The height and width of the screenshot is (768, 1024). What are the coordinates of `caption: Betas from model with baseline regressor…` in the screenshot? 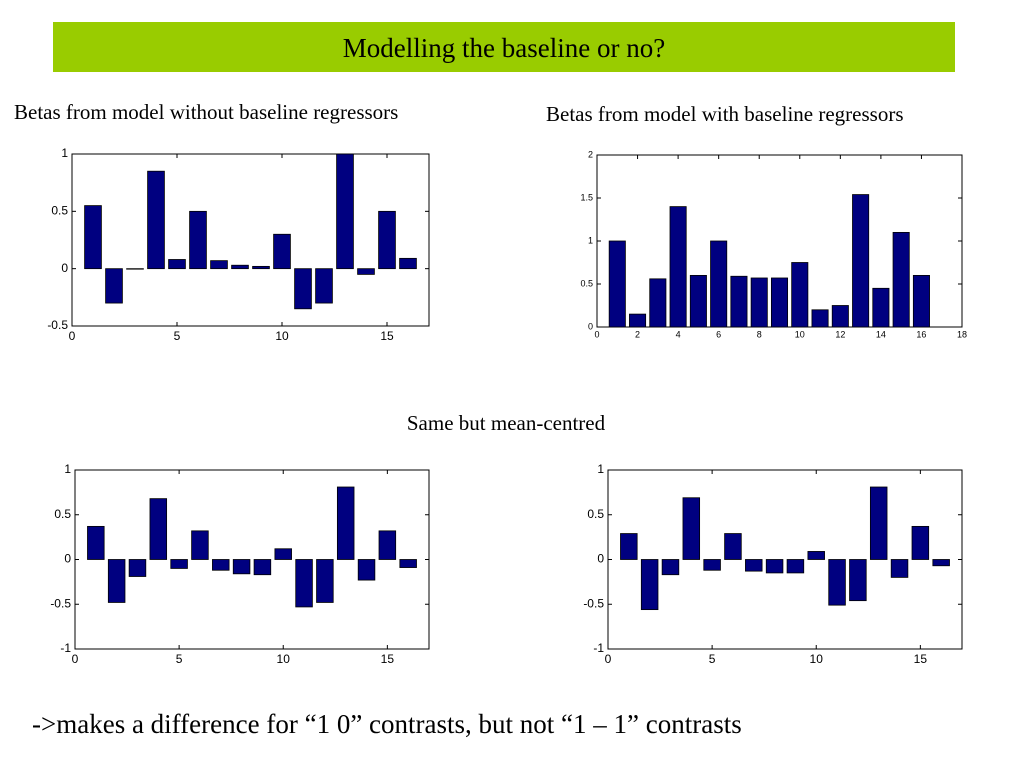 It's located at (725, 114).